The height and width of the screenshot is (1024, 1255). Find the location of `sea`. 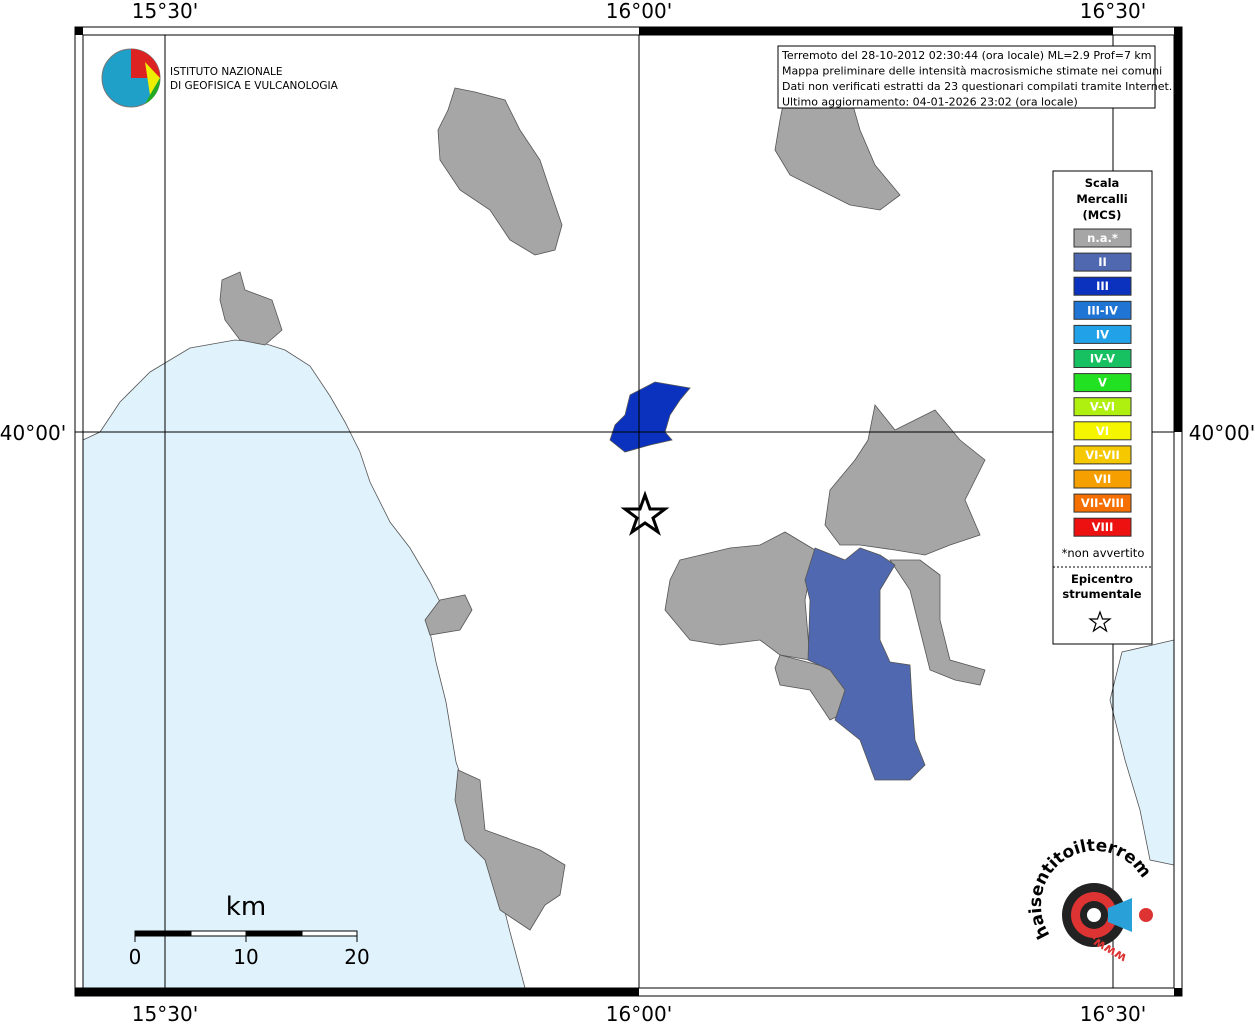

sea is located at coordinates (1142, 752).